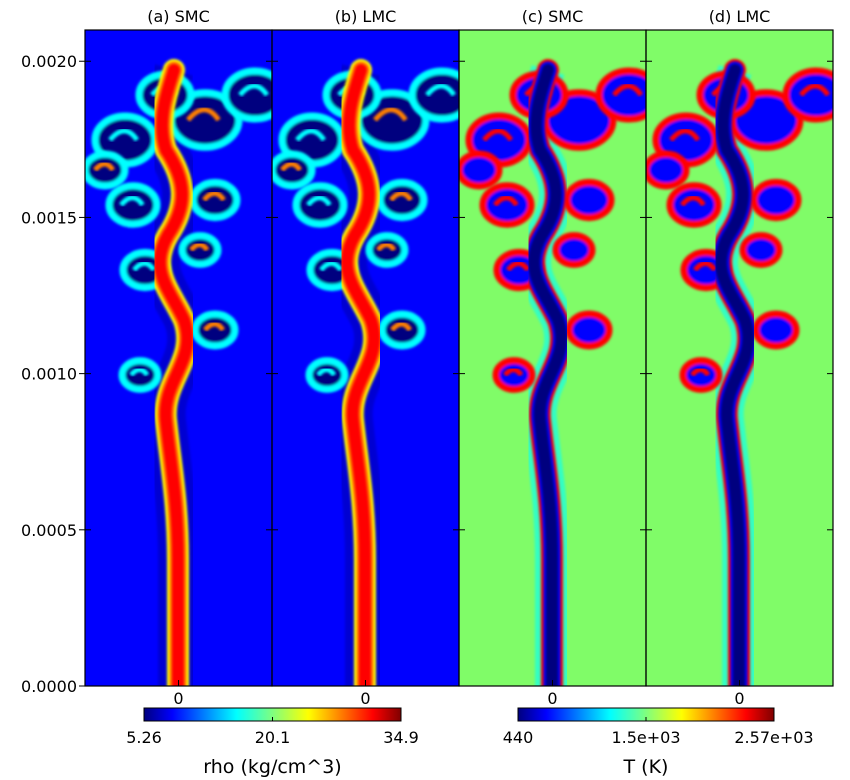 The image size is (850, 780). What do you see at coordinates (49, 530) in the screenshot?
I see `y-tick-label: 0.0005` at bounding box center [49, 530].